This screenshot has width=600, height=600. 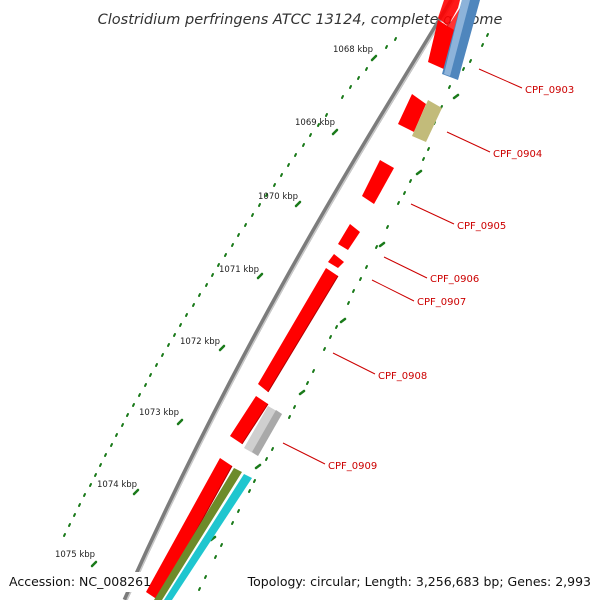 What do you see at coordinates (267, 433) in the screenshot?
I see `grey-feature-shade` at bounding box center [267, 433].